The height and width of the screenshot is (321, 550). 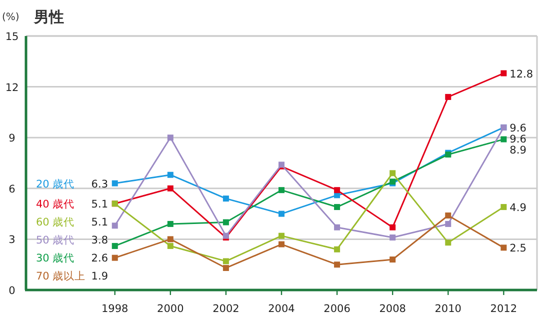 I want to click on y-tick-label: 9, so click(x=12, y=138).